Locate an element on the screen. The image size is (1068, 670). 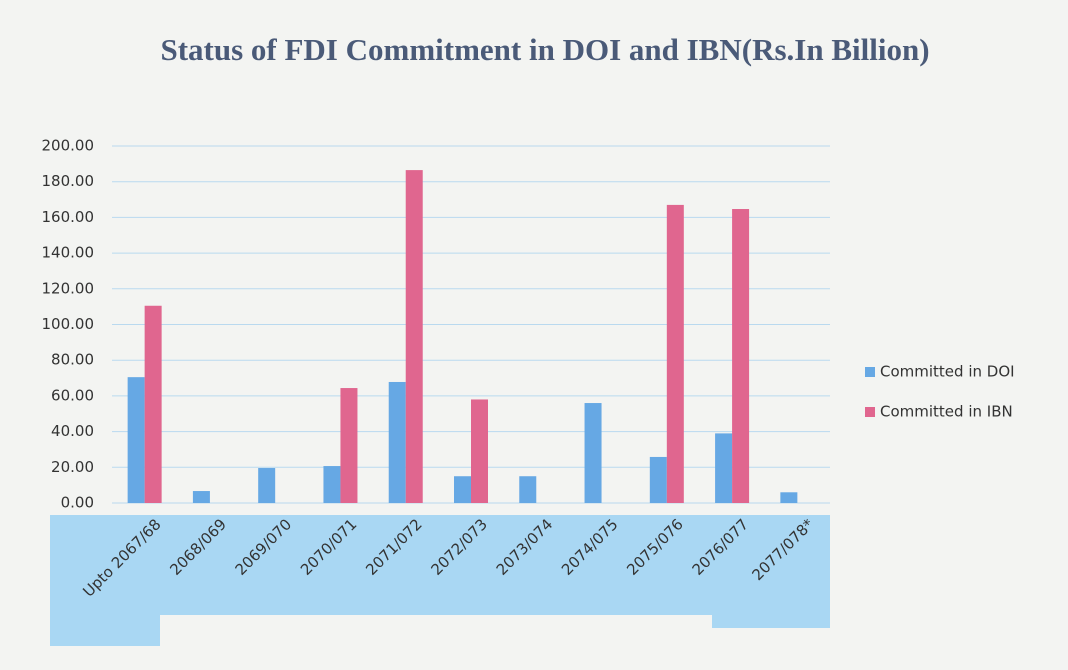
y-tick-label: 40.00 is located at coordinates (72, 431).